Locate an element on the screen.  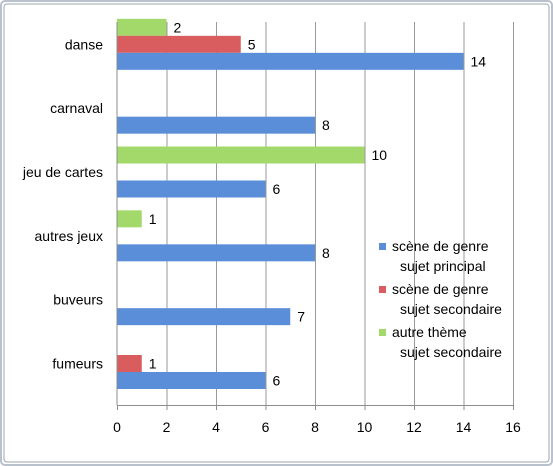
legend-label-series-3-line-1: autre thème is located at coordinates (429, 332).